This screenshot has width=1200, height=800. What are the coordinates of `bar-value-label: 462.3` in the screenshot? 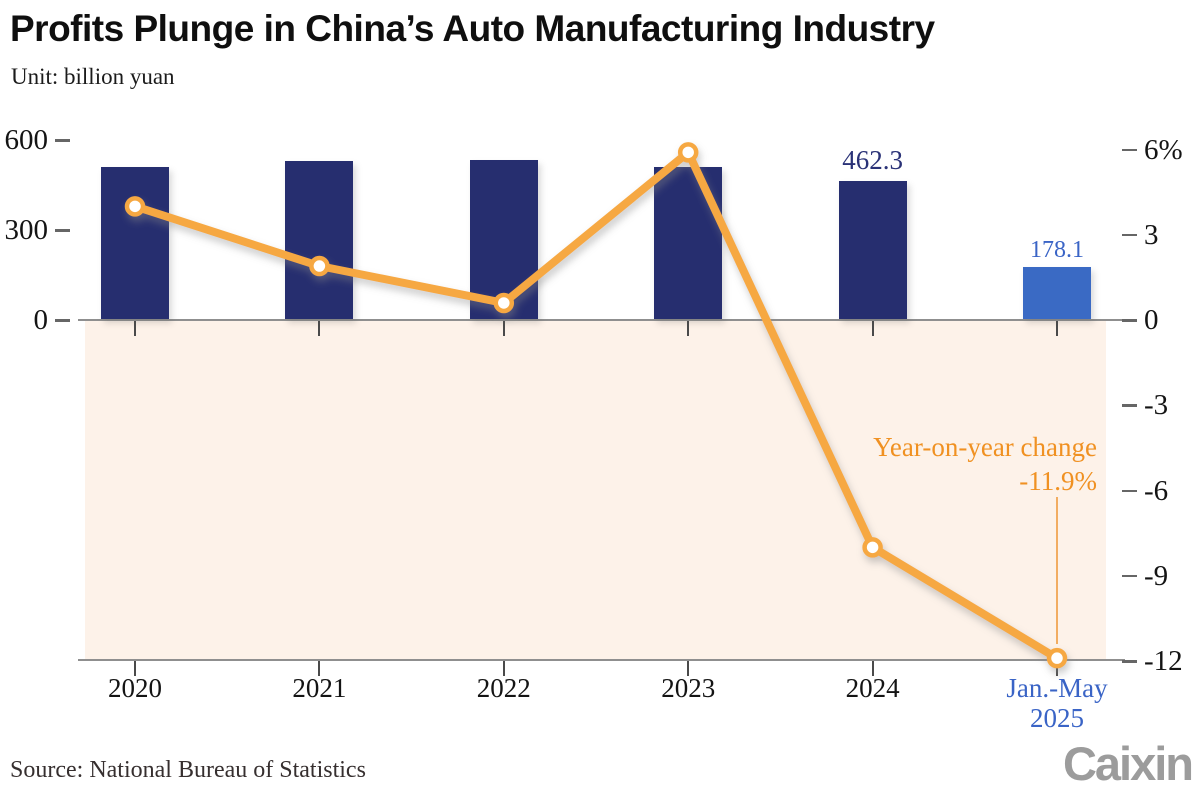 It's located at (872, 160).